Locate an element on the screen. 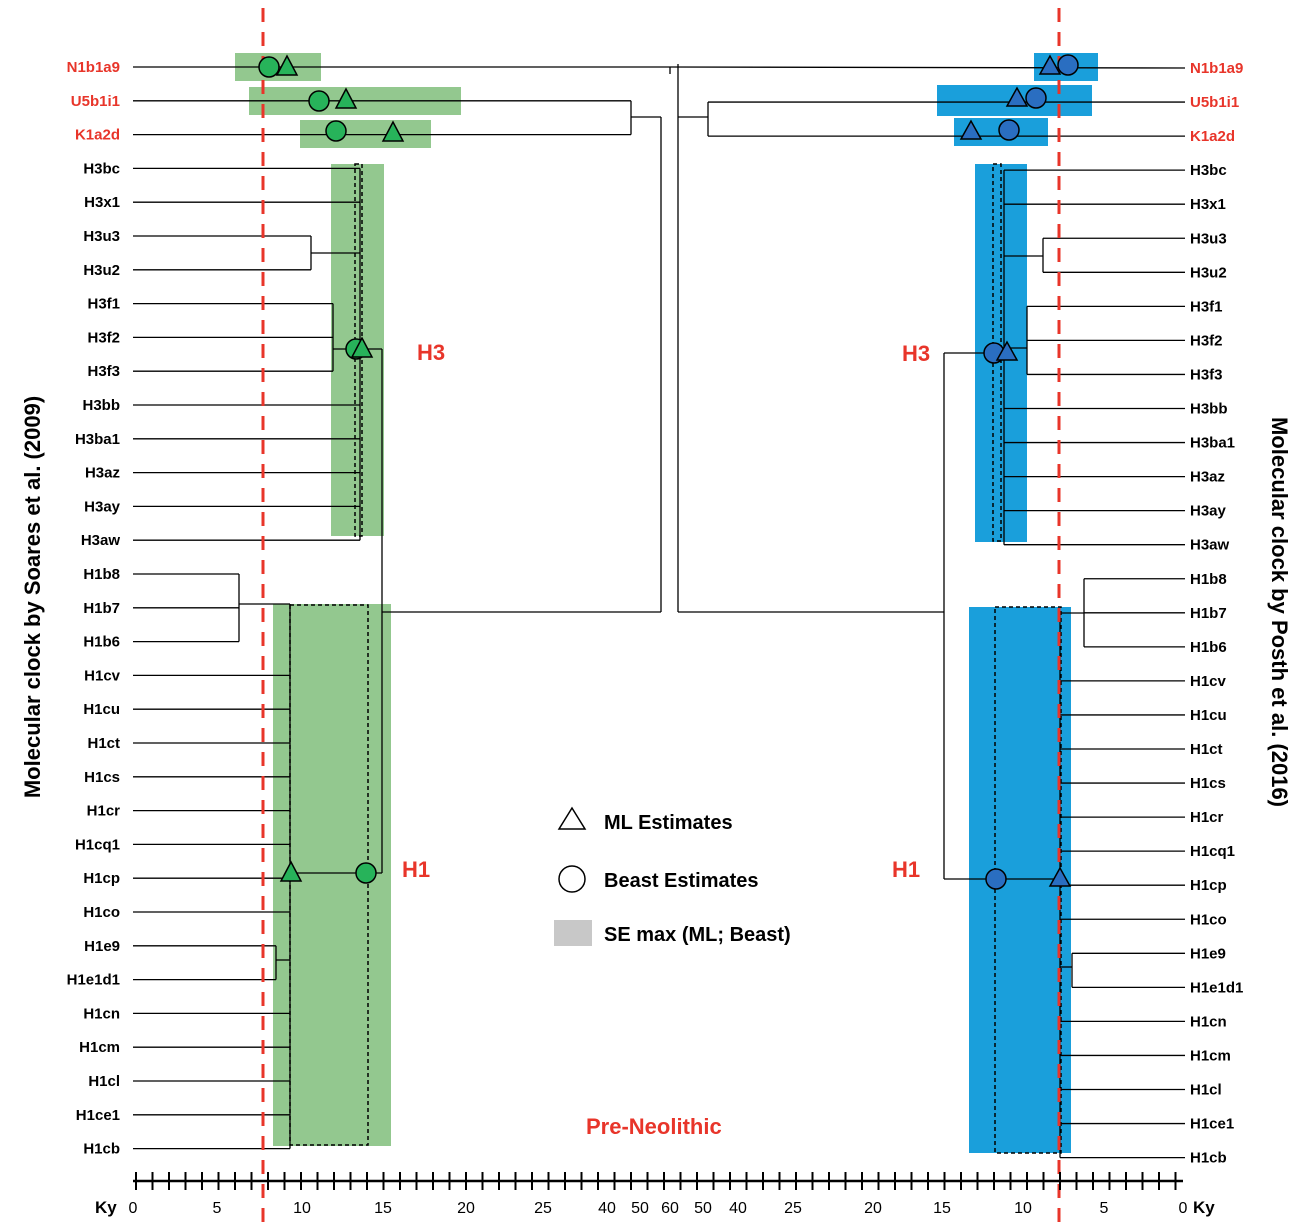  ml-marker-h3-right is located at coordinates (1007, 350).